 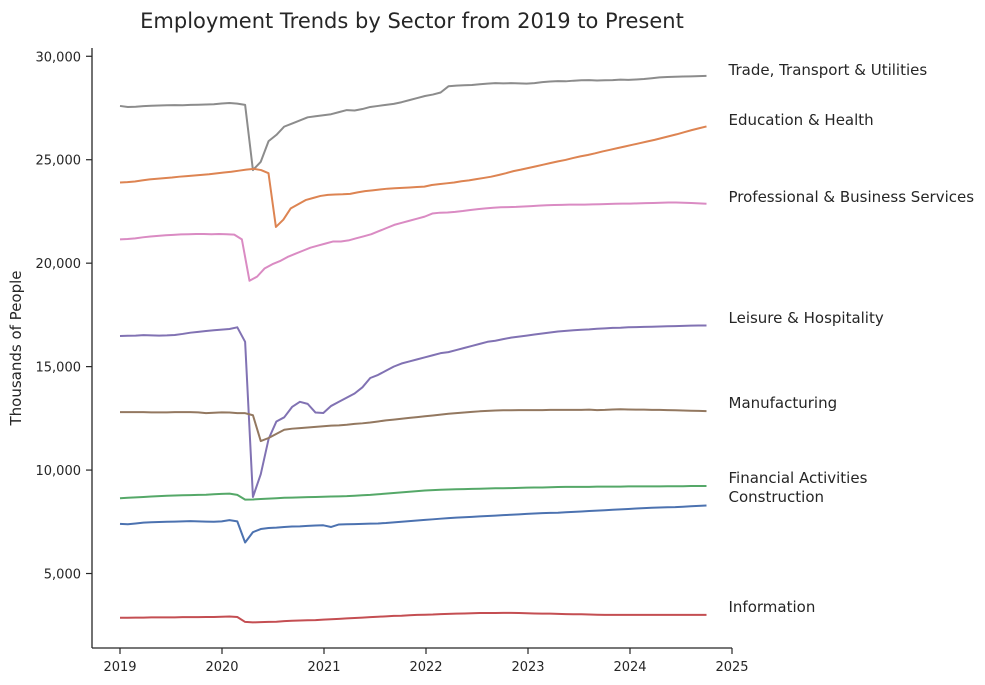 I want to click on x-tick-label: 2023, so click(x=527, y=667).